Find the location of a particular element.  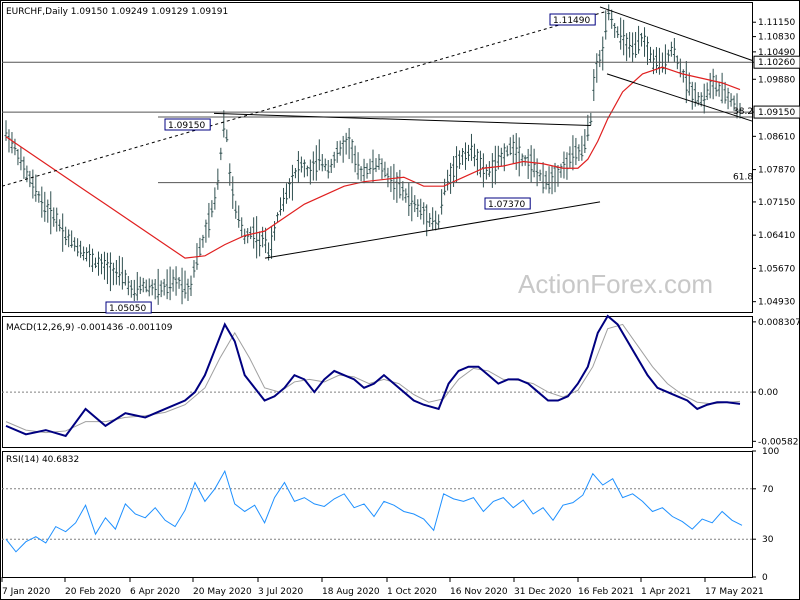

macd-tick-label: 0.008307 is located at coordinates (779, 323).